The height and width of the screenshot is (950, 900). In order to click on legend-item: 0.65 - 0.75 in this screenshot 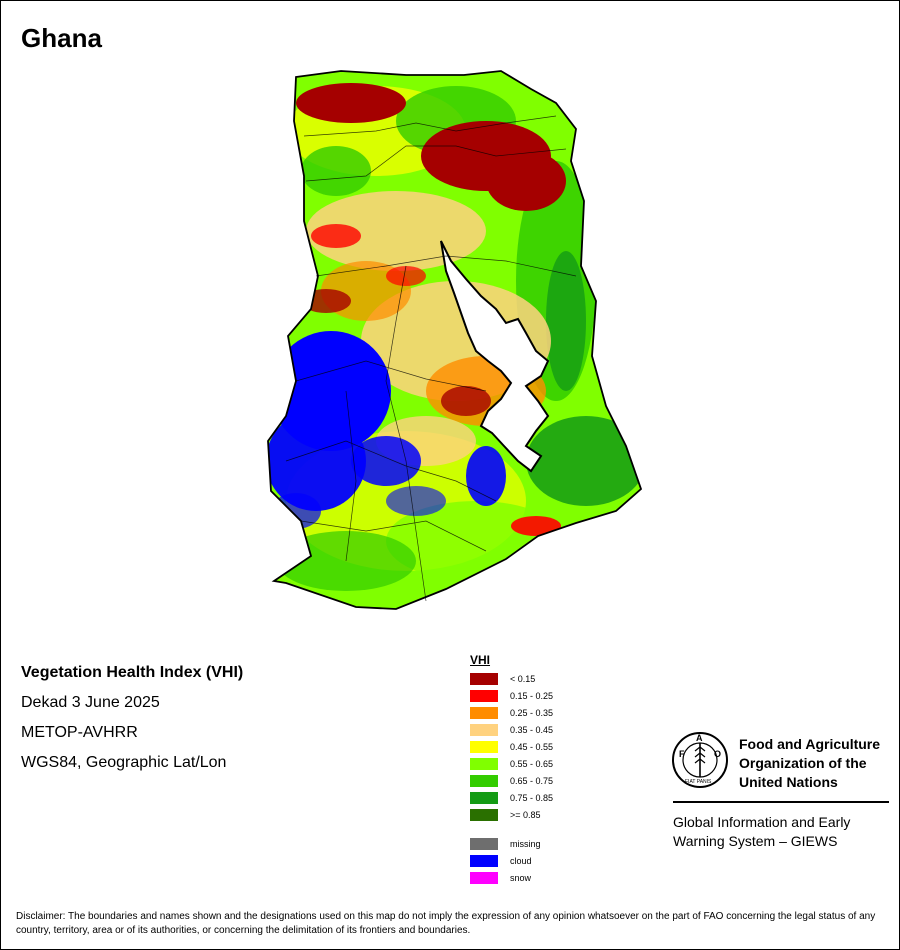, I will do `click(540, 781)`.